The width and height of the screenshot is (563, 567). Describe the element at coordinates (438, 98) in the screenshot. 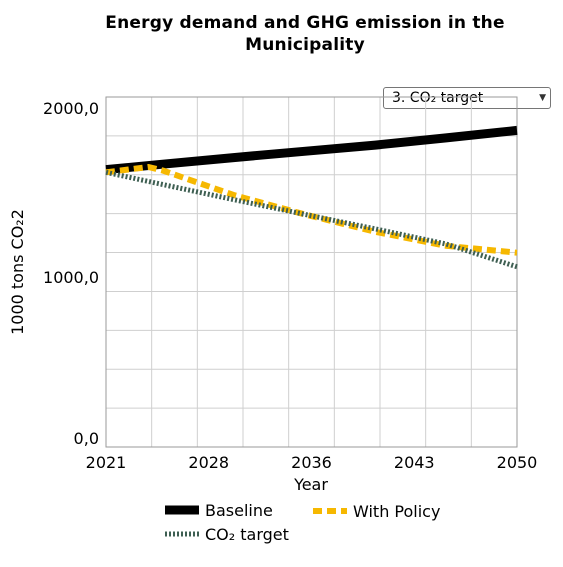

I see `scenario-select-value: 3. CO₂ target` at that location.